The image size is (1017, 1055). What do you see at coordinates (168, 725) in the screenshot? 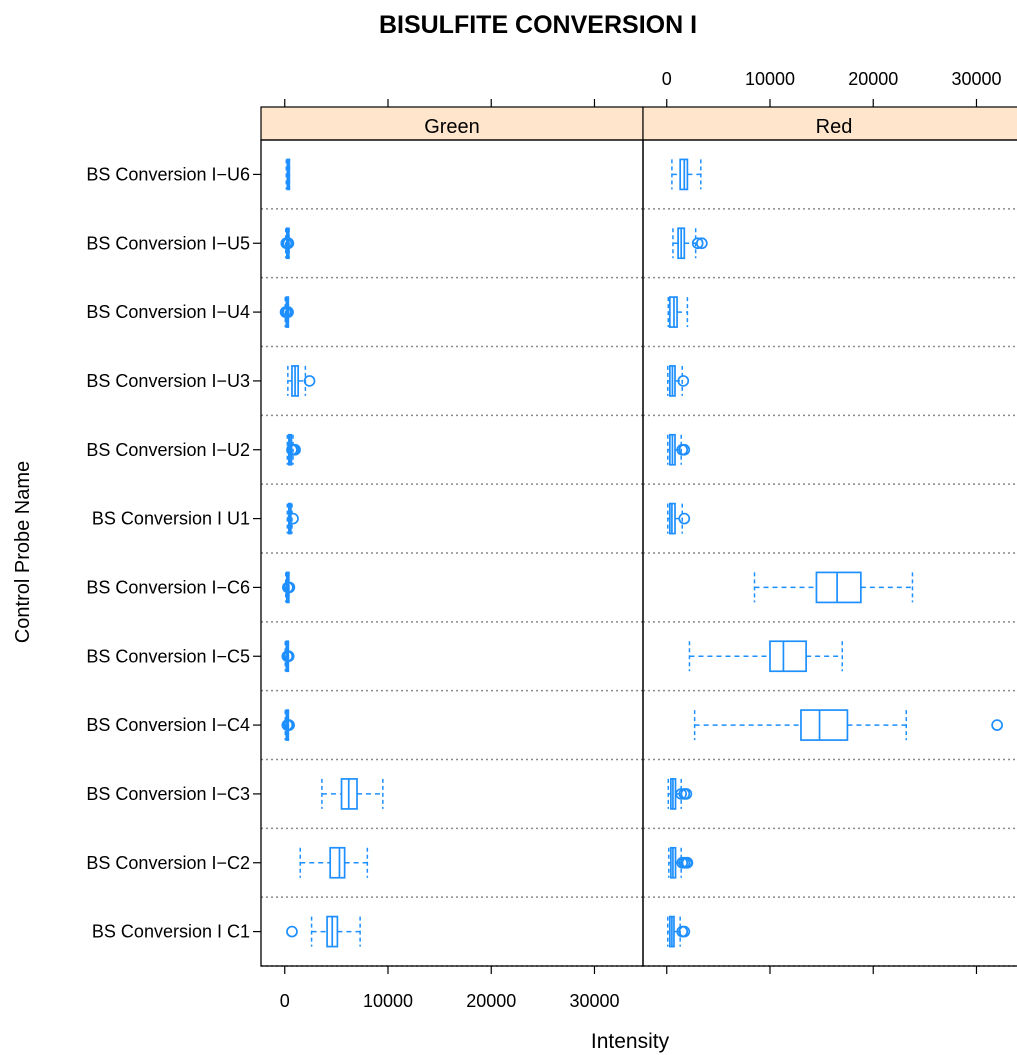
I see `category-label: BS Conversion I−C4` at bounding box center [168, 725].